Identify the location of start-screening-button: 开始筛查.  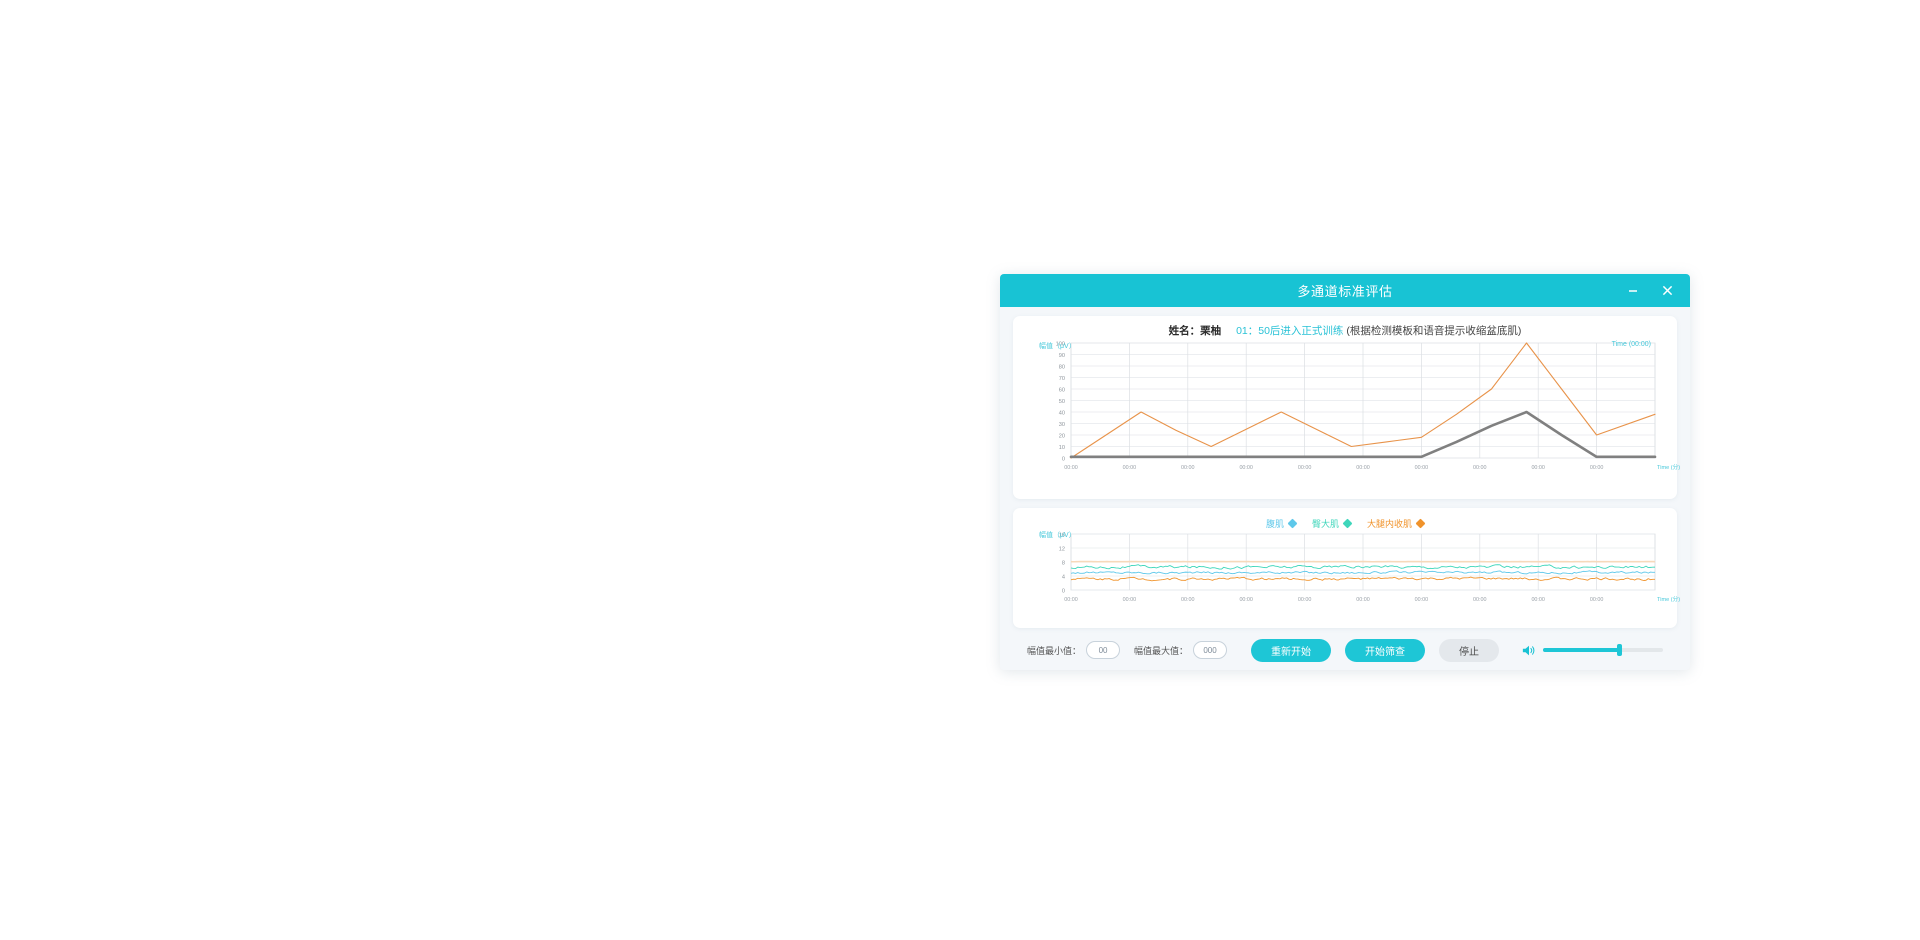
(1385, 650).